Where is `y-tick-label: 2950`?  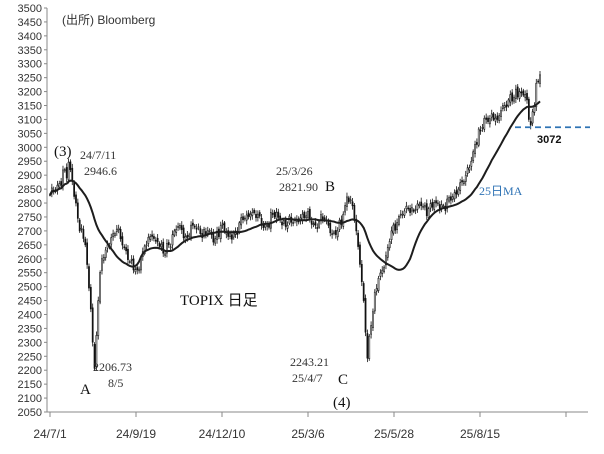 y-tick-label: 2950 is located at coordinates (30, 162).